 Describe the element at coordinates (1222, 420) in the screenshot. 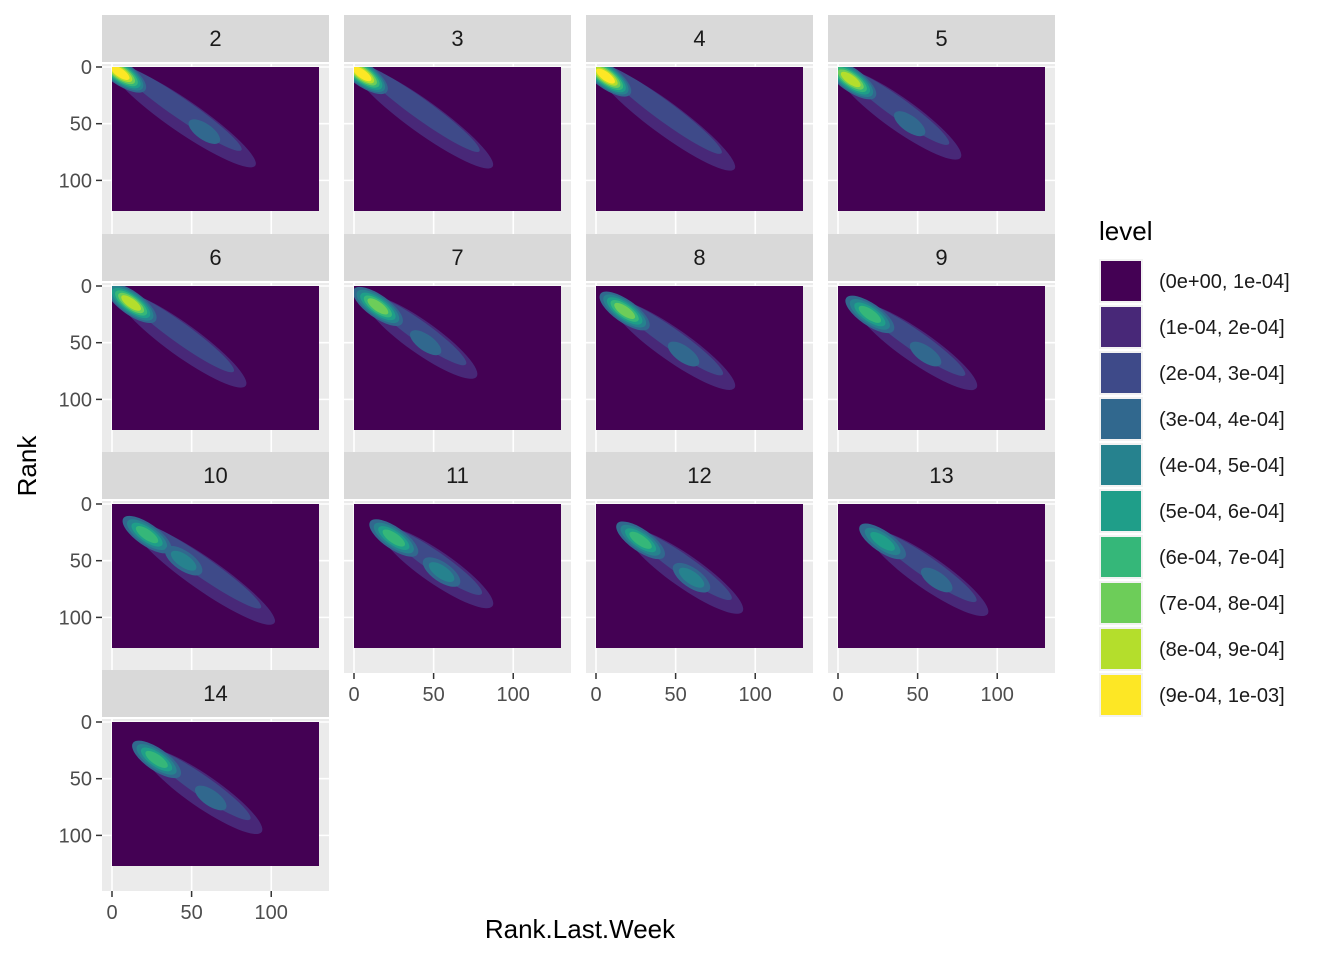

I see `legend-label: (3e-04, 4e-04]` at that location.